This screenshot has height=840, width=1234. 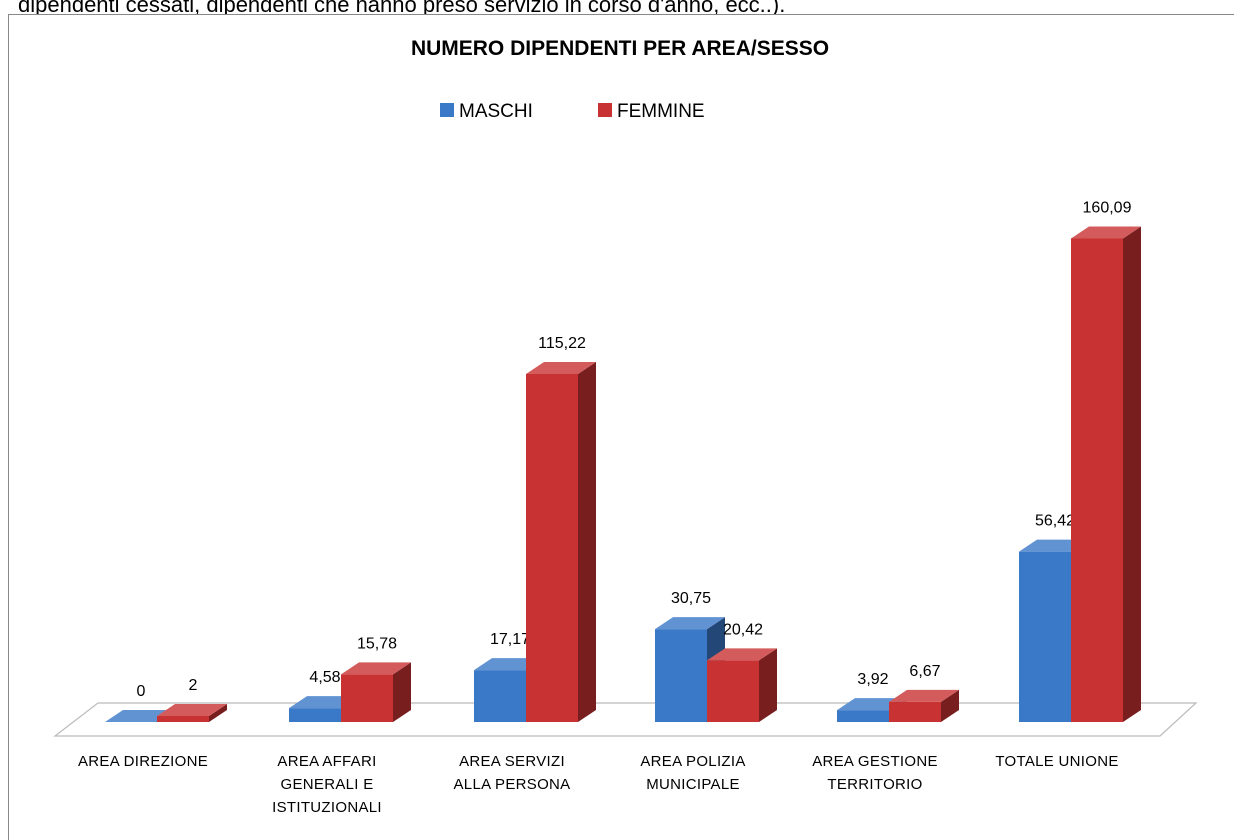 What do you see at coordinates (510, 639) in the screenshot?
I see `data-label: 17,17` at bounding box center [510, 639].